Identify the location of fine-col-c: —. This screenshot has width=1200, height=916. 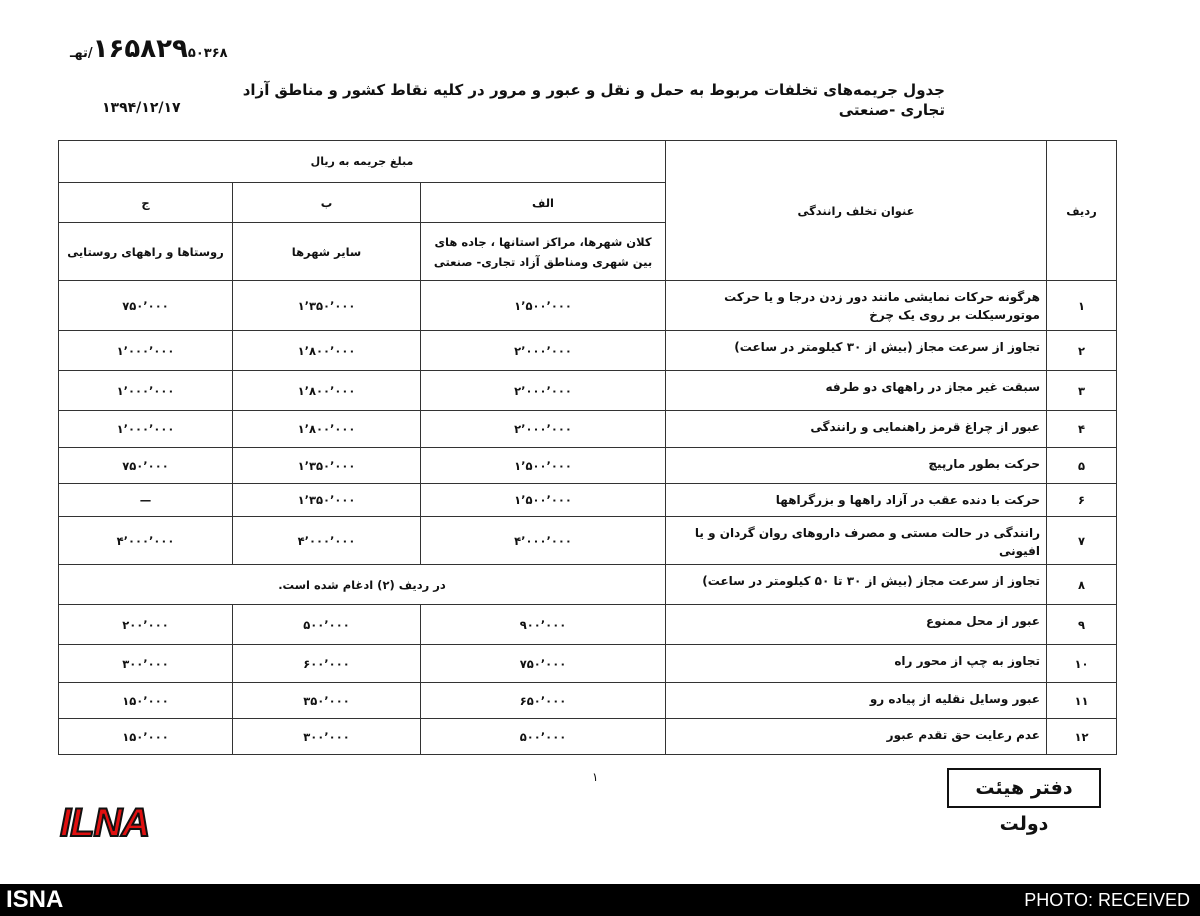
(145, 500).